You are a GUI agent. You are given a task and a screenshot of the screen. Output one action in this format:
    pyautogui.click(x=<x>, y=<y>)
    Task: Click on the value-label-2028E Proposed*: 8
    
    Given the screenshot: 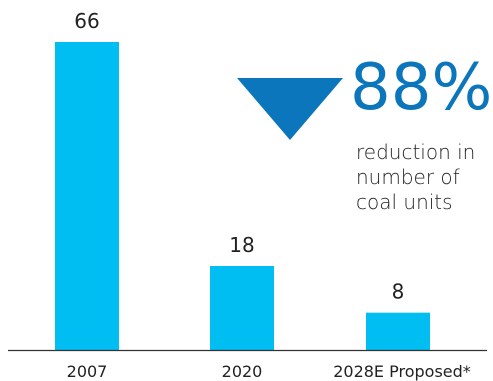 What is the action you would take?
    pyautogui.click(x=398, y=292)
    